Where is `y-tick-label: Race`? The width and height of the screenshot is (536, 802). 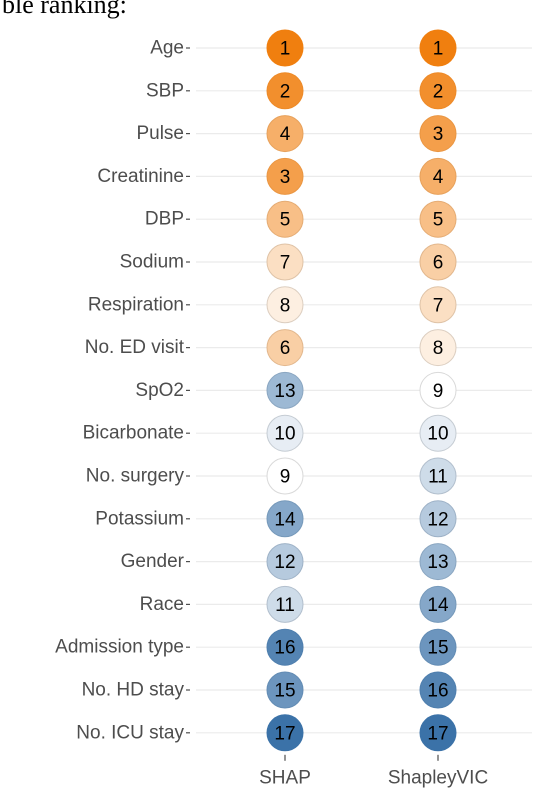
y-tick-label: Race is located at coordinates (162, 604).